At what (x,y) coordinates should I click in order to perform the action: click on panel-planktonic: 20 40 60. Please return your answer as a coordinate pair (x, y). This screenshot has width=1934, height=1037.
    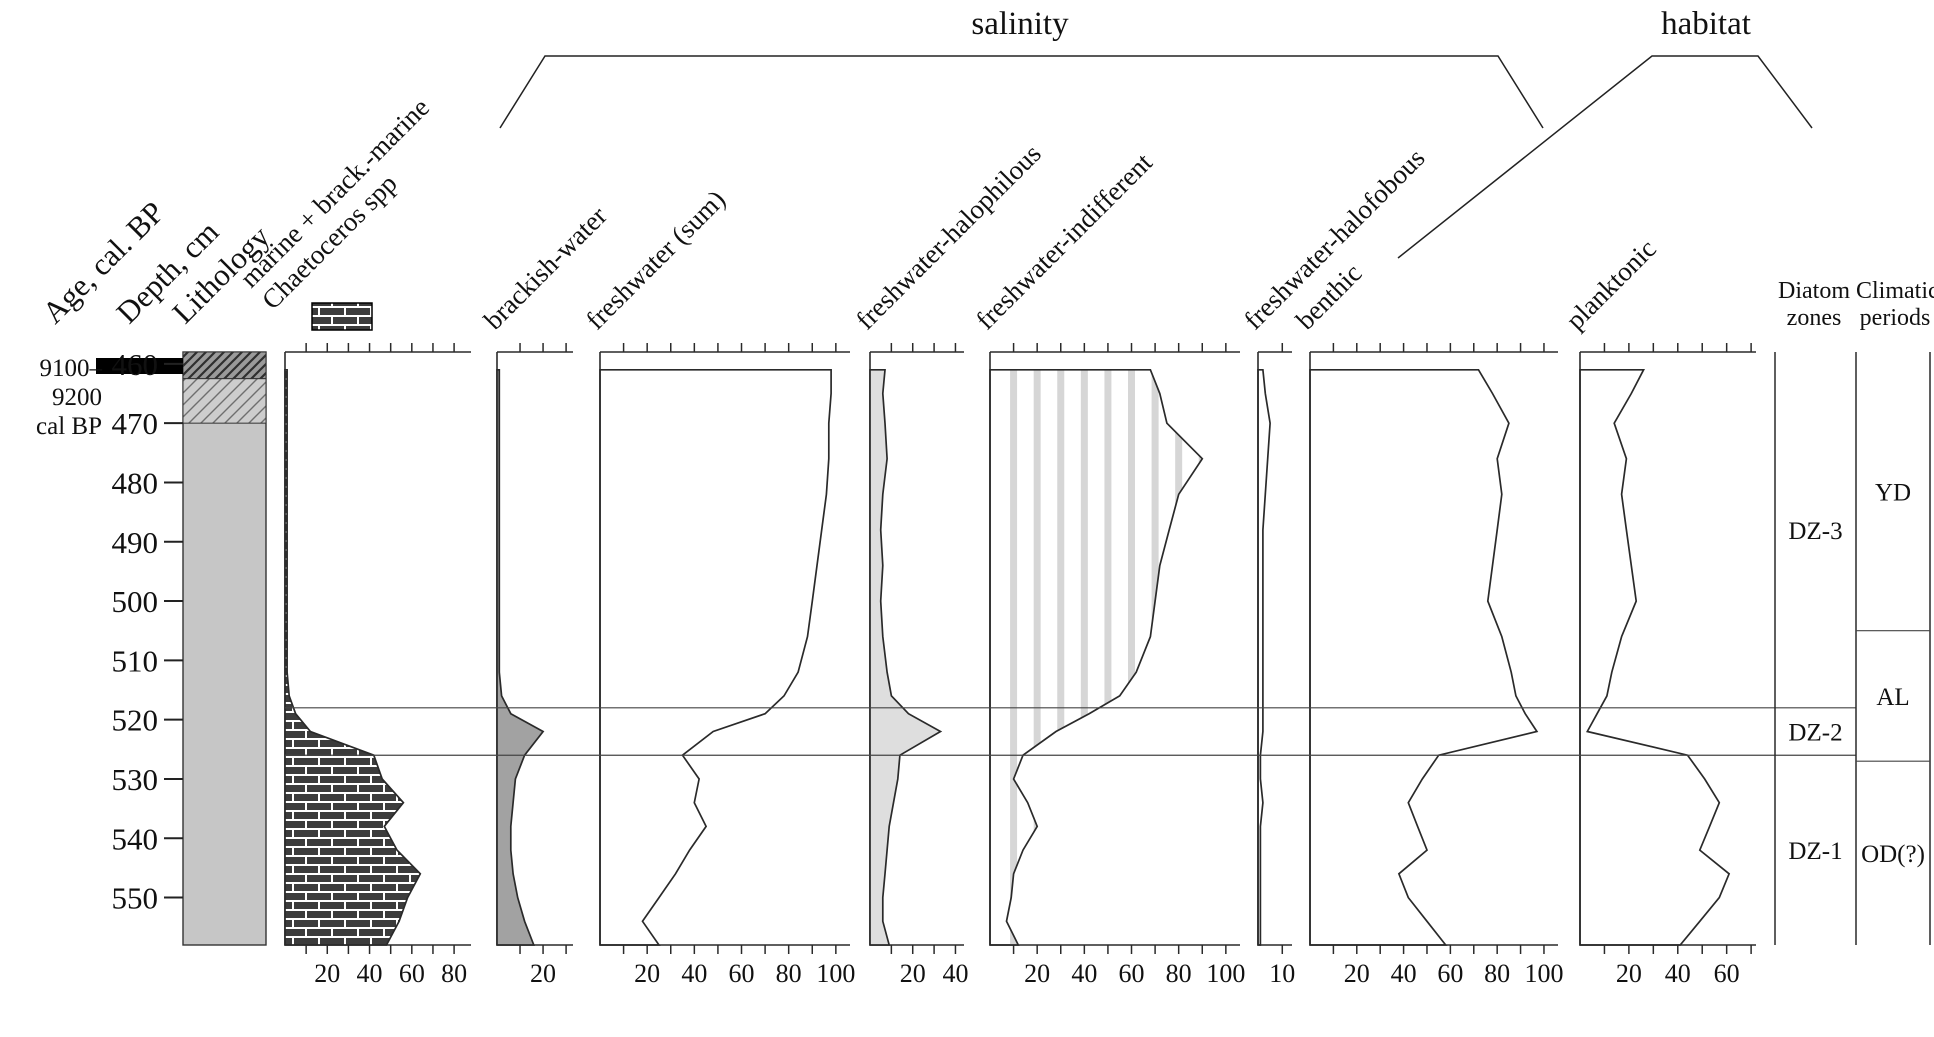
    Looking at the image, I should click on (1667, 665).